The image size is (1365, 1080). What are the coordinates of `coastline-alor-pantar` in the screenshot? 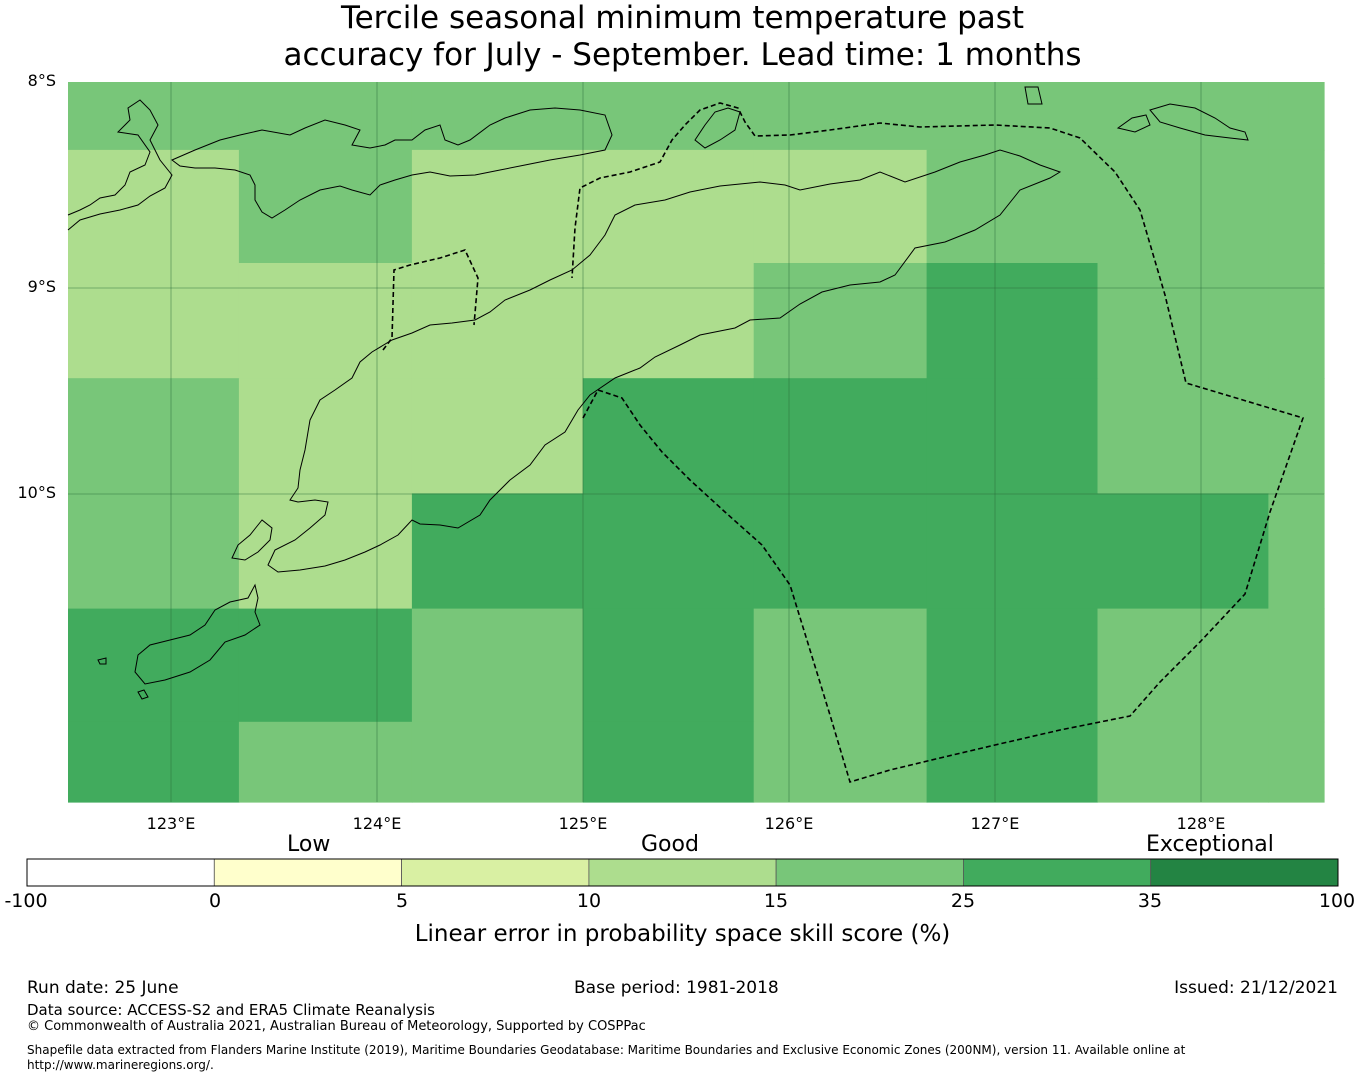 It's located at (392, 163).